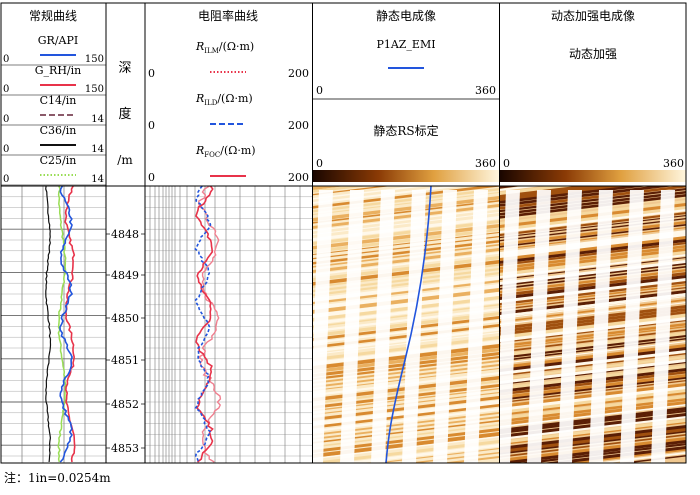  I want to click on depth-header: 深 度 /m, so click(125, 114).